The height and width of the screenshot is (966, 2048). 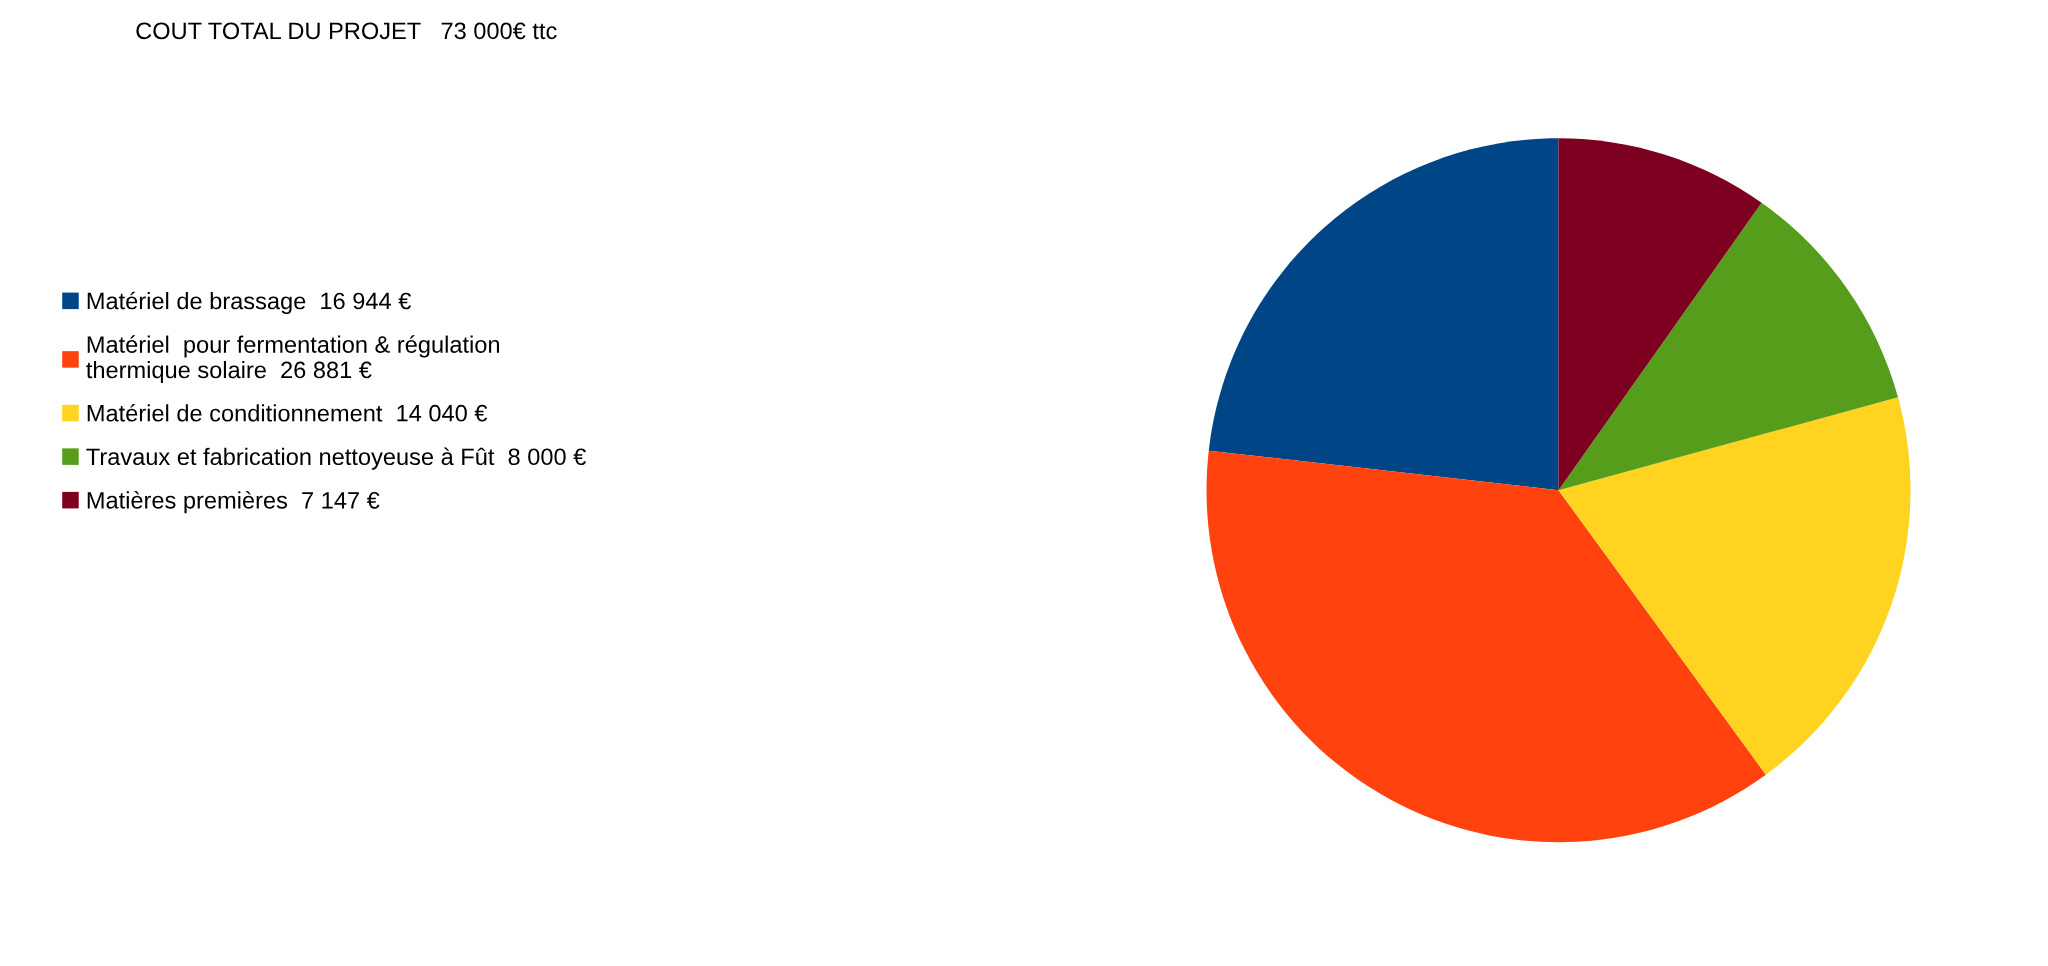 I want to click on legend-label: Matériel de brassage 16 944 €, so click(x=249, y=303).